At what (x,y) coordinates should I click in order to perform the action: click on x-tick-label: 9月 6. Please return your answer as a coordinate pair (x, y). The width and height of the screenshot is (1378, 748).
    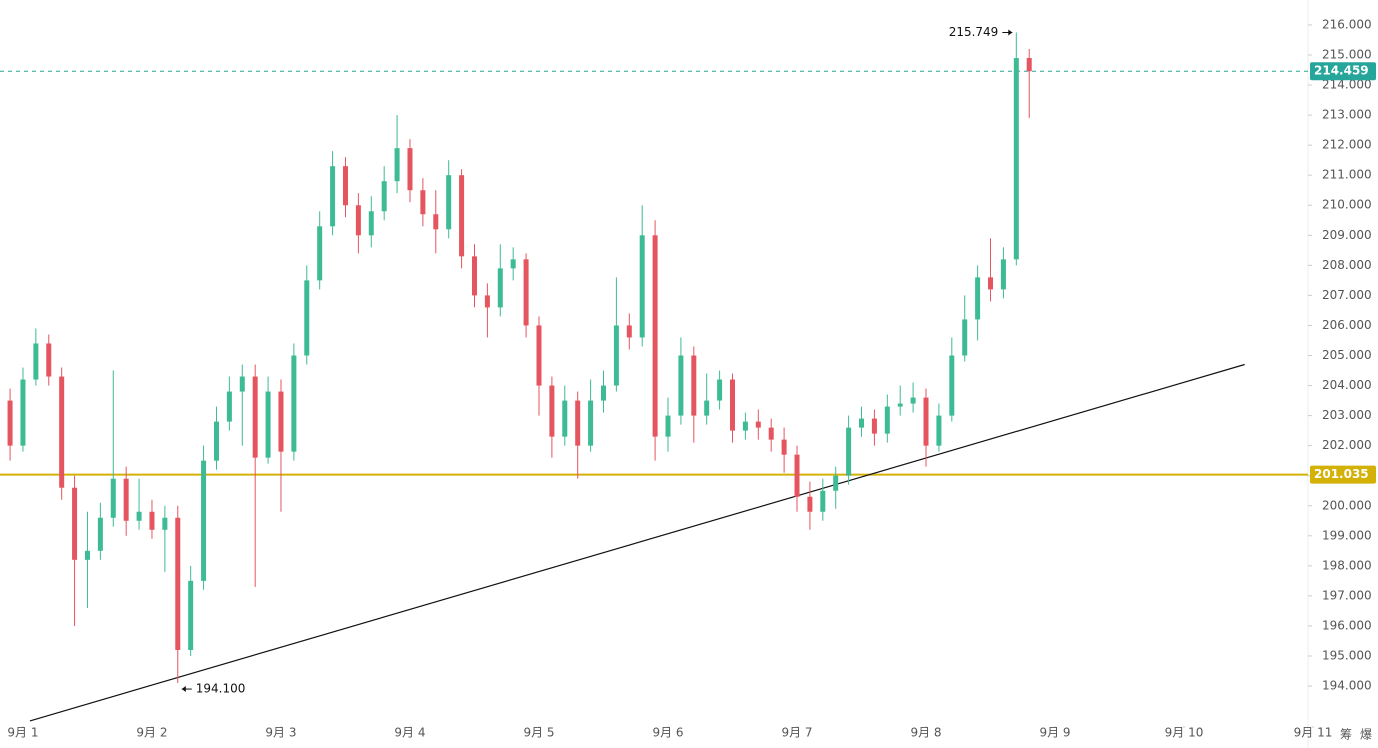
    Looking at the image, I should click on (667, 733).